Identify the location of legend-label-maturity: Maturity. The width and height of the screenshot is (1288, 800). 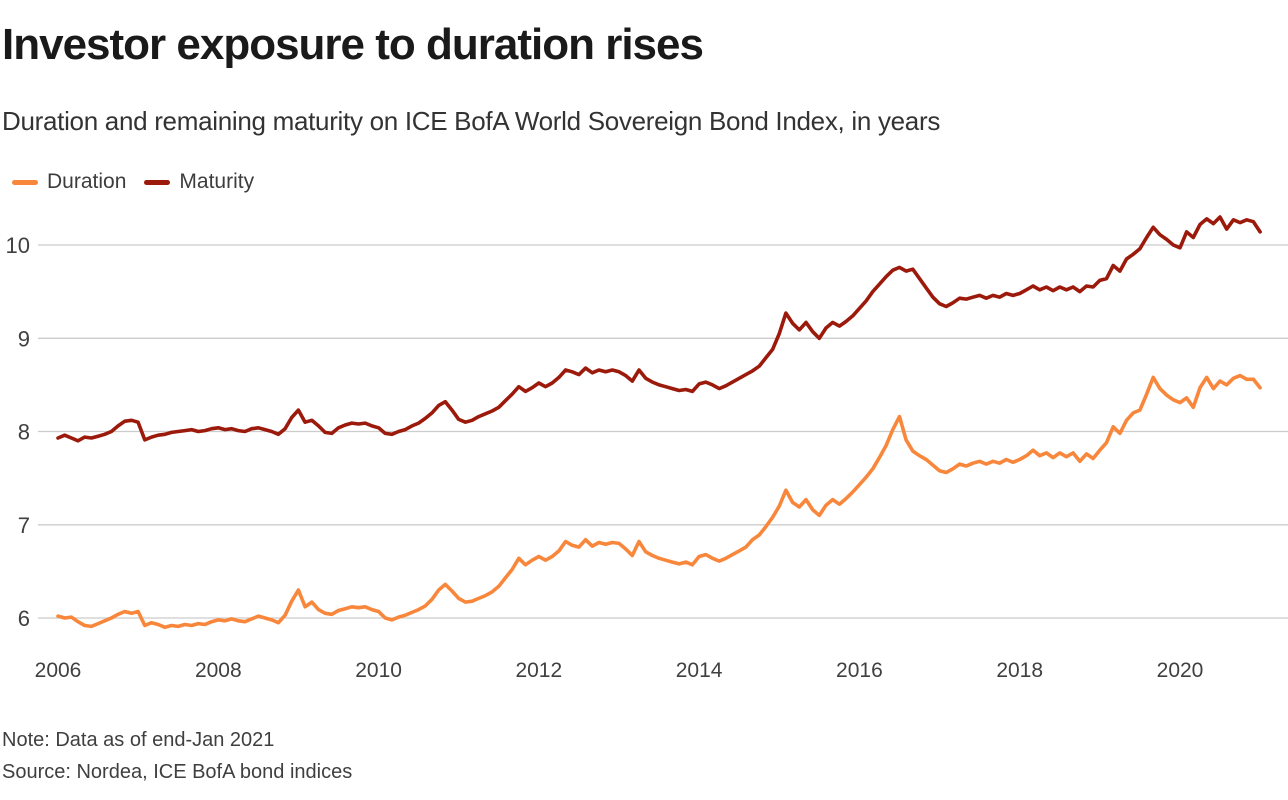
(217, 181).